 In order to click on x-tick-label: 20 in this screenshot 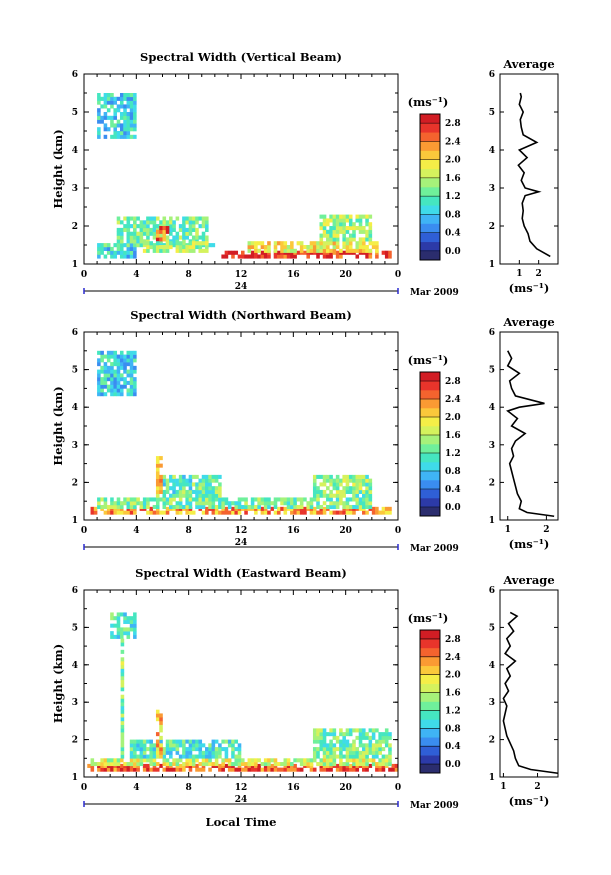, I will do `click(345, 275)`.